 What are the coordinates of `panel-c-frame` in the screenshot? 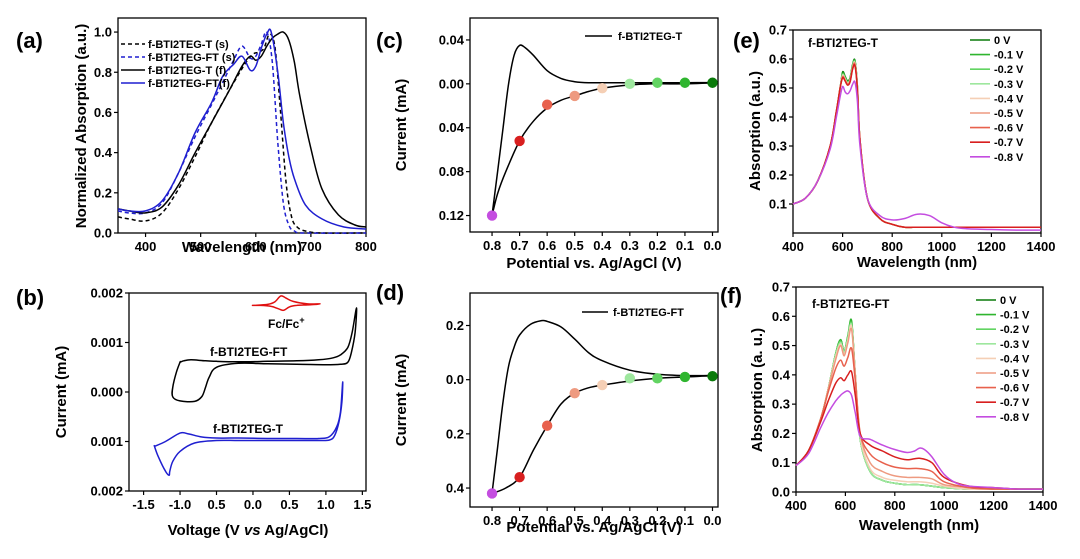 It's located at (594, 125).